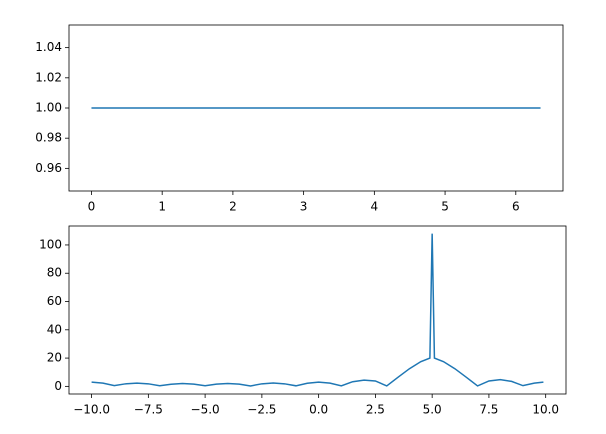  I want to click on y-tick-label: 100, so click(50, 244).